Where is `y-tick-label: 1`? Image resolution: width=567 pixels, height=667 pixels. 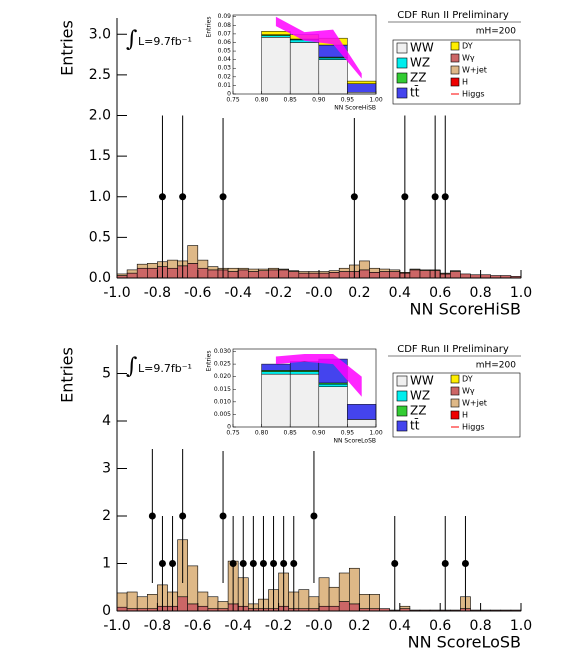
y-tick-label: 1 is located at coordinates (106, 564).